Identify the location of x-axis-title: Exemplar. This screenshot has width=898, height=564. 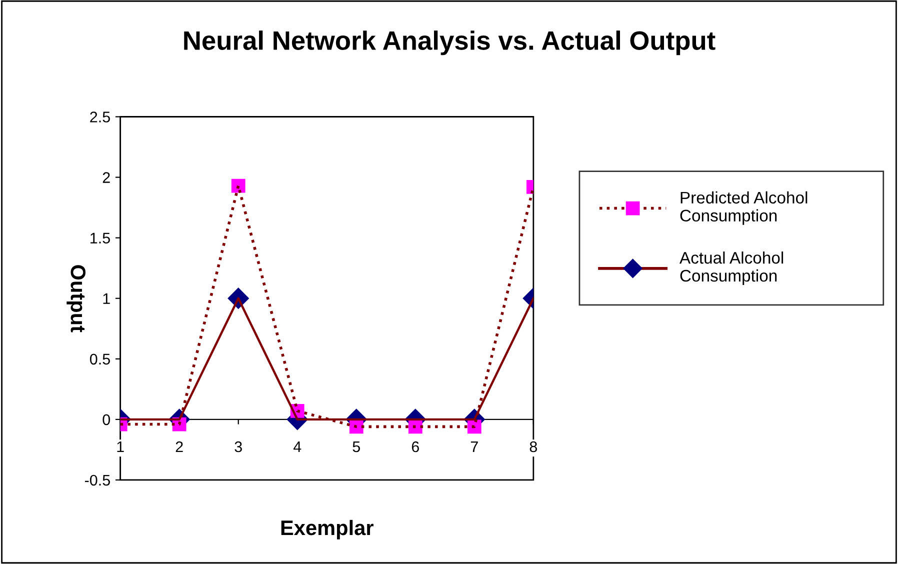
(327, 530).